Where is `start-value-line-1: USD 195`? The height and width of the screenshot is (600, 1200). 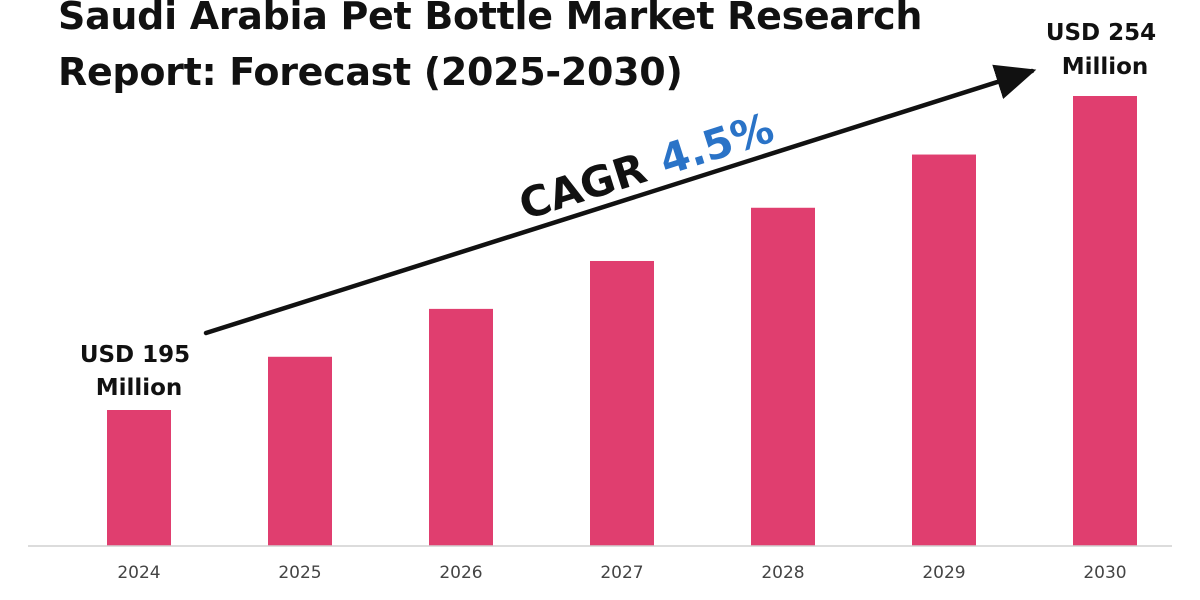 start-value-line-1: USD 195 is located at coordinates (135, 355).